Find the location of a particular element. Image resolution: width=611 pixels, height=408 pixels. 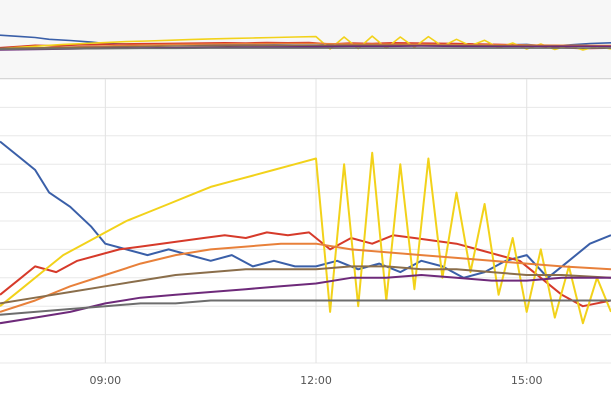

x-tick-label: 15:00 is located at coordinates (527, 380).